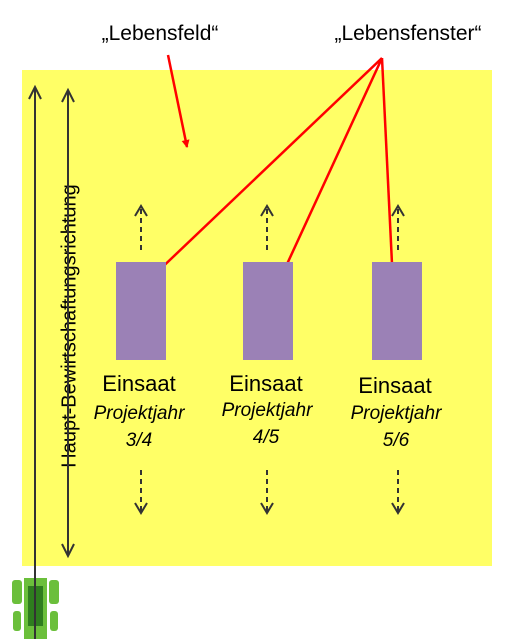 Image resolution: width=514 pixels, height=639 pixels. I want to click on years-label: 5/6, so click(396, 440).